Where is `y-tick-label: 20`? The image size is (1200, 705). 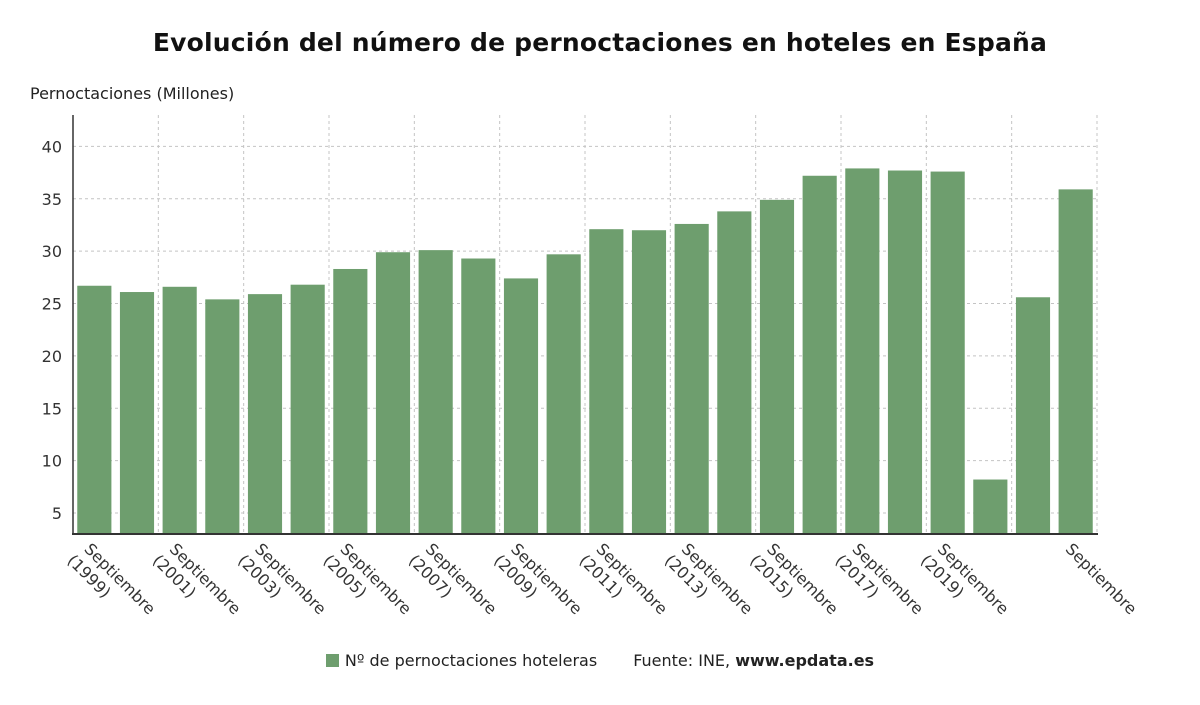
y-tick-label: 20 is located at coordinates (52, 356).